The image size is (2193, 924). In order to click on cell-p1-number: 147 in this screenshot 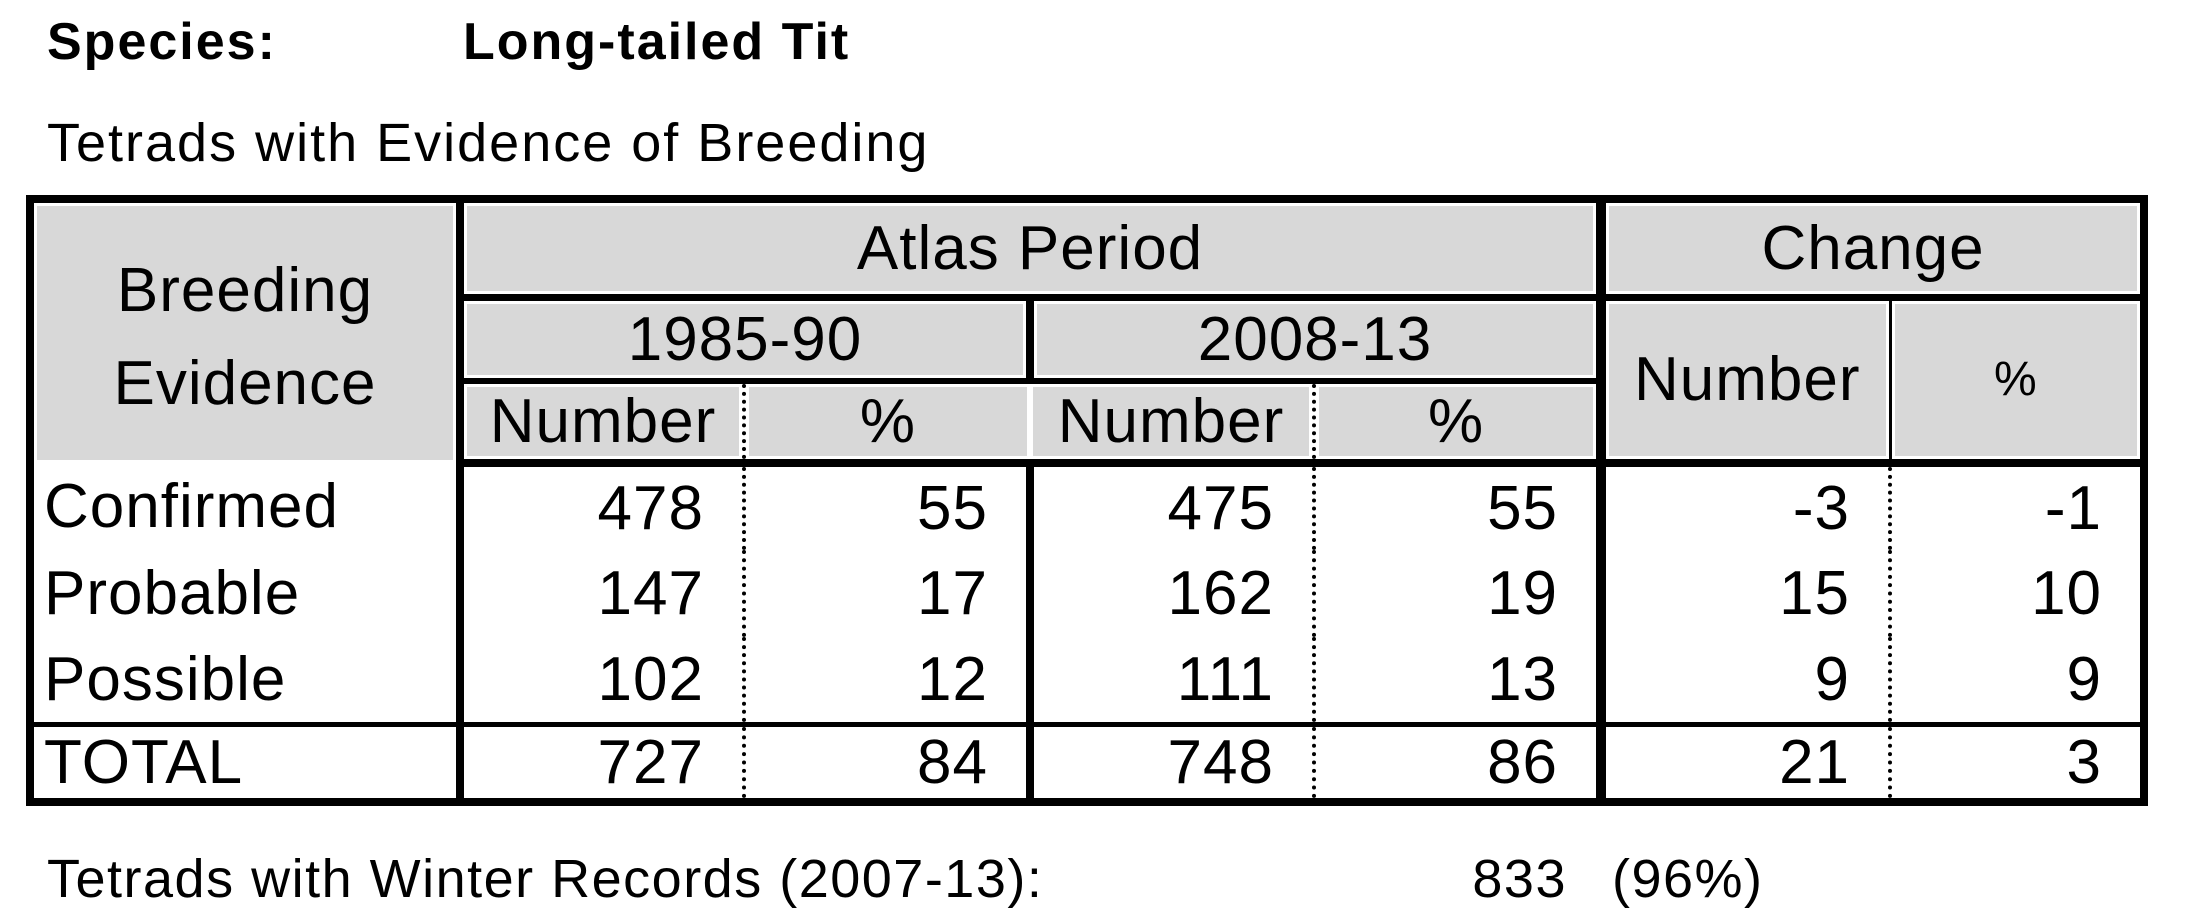, I will do `click(602, 593)`.